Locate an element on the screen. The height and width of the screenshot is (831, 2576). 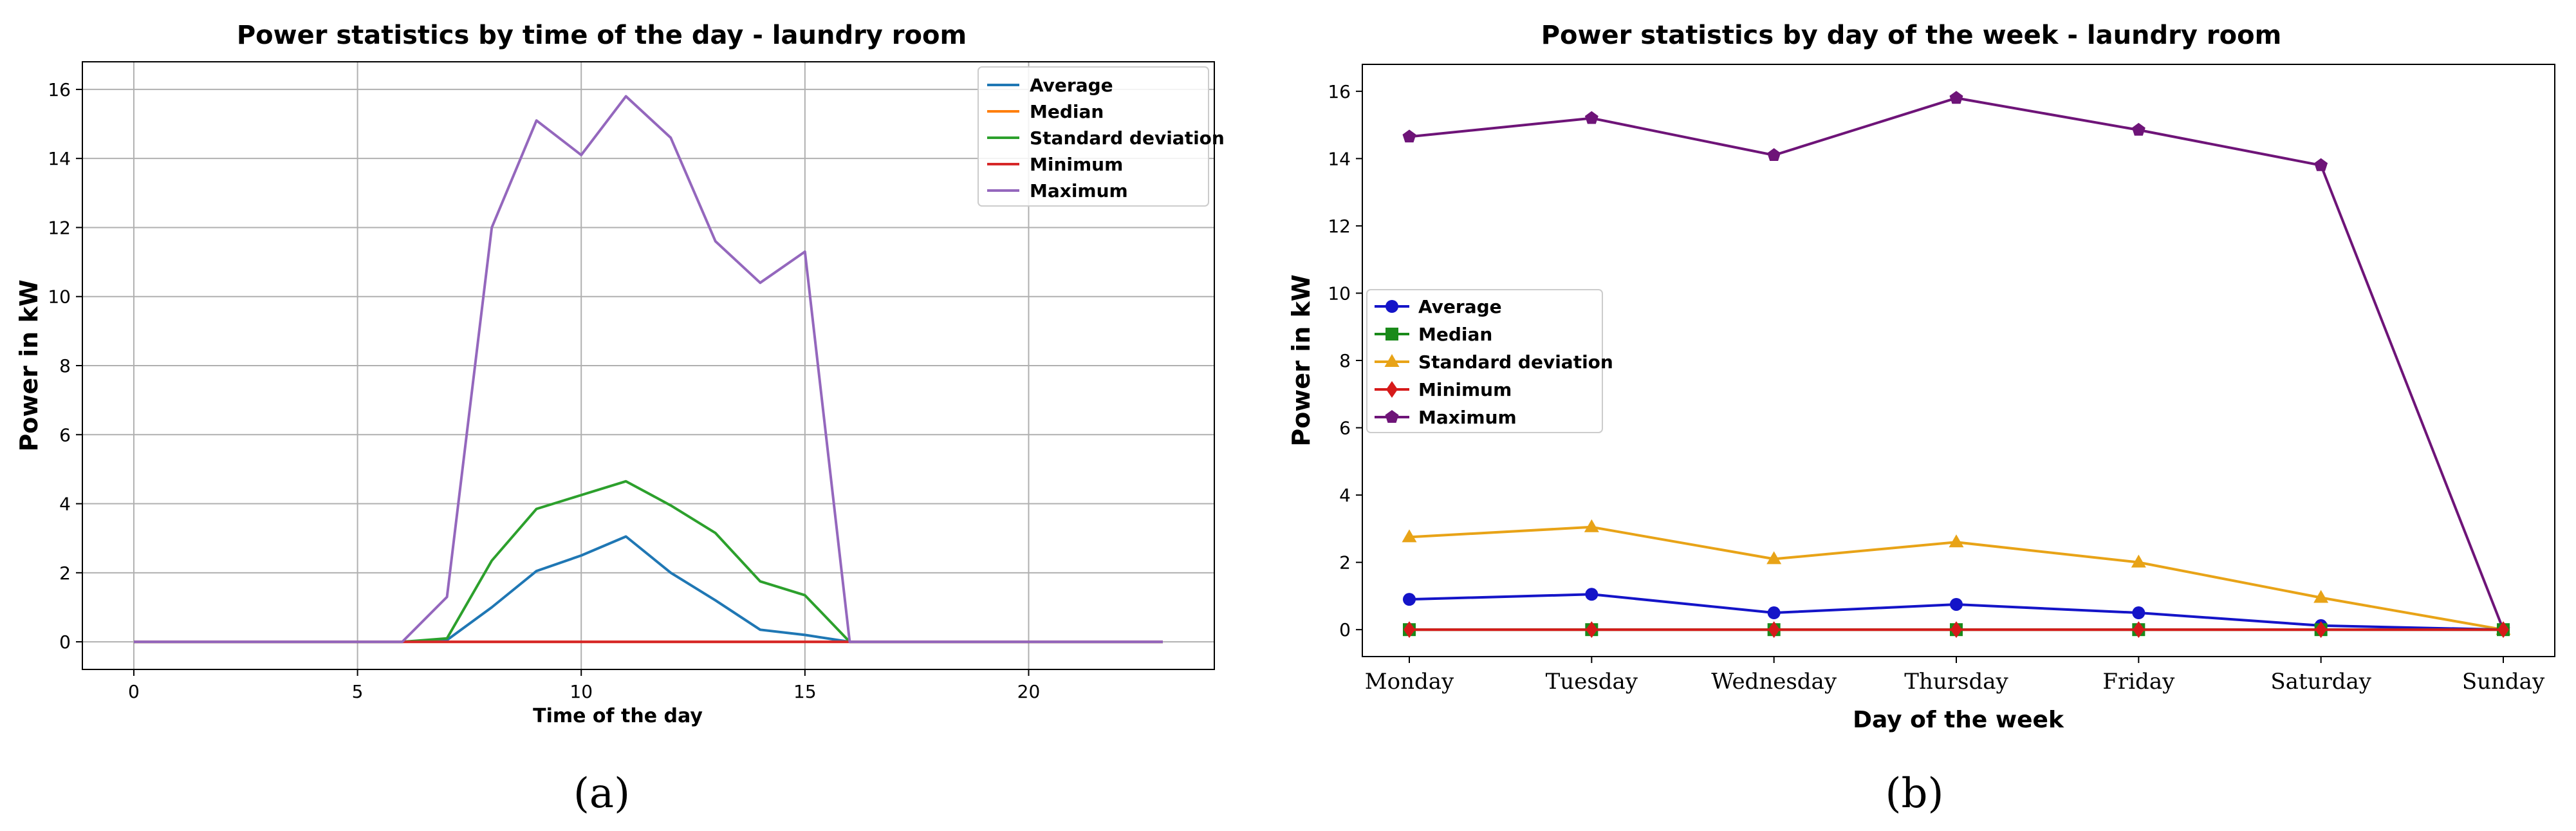
chart-b-y-tick-label: 2 is located at coordinates (1345, 563).